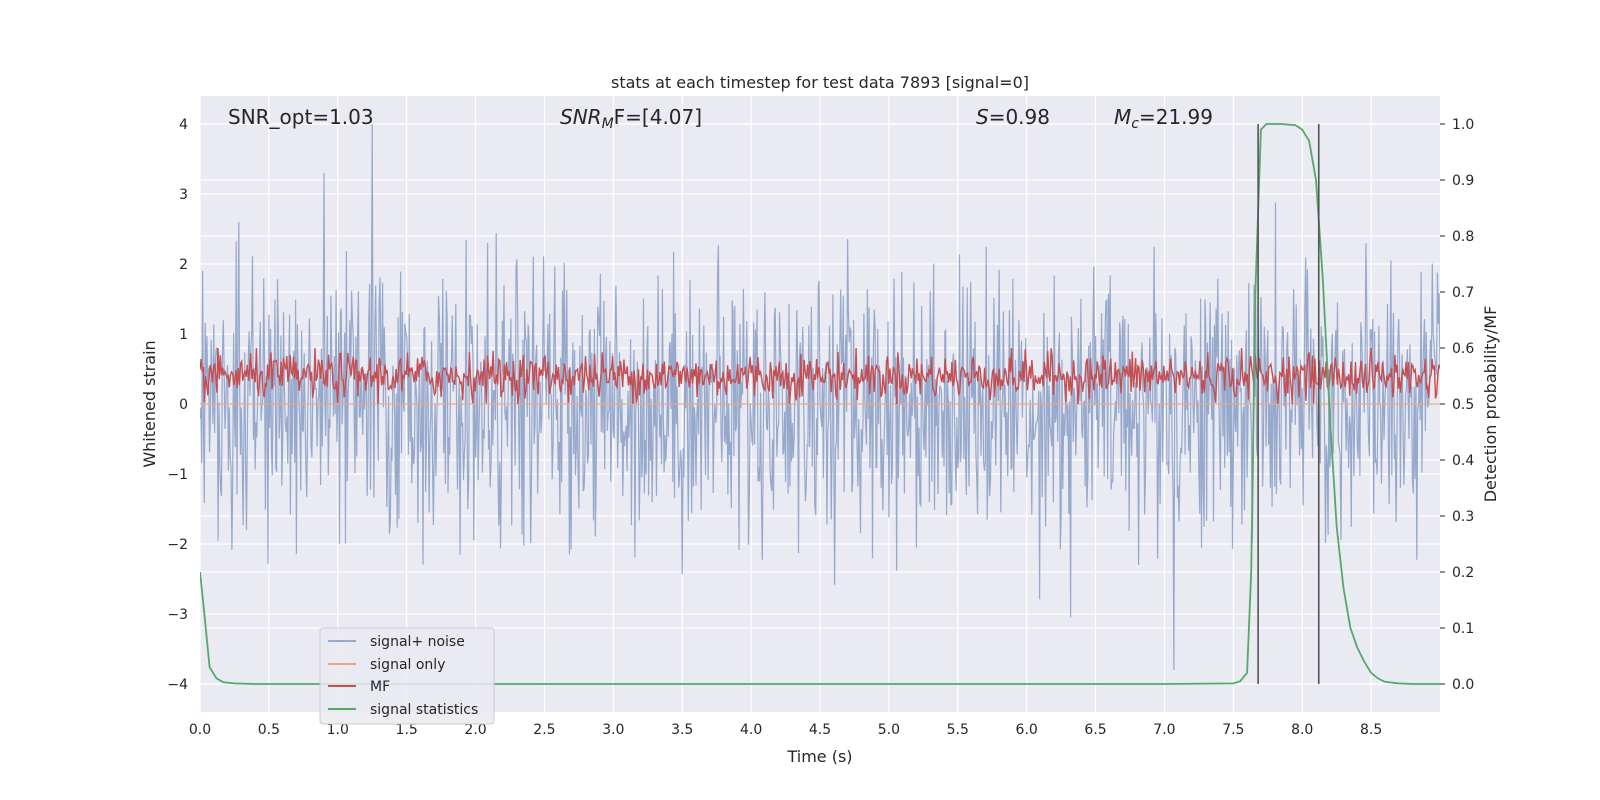 The width and height of the screenshot is (1600, 800). What do you see at coordinates (1490, 404) in the screenshot?
I see `y-axis-right-label: Detection probability/MF` at bounding box center [1490, 404].